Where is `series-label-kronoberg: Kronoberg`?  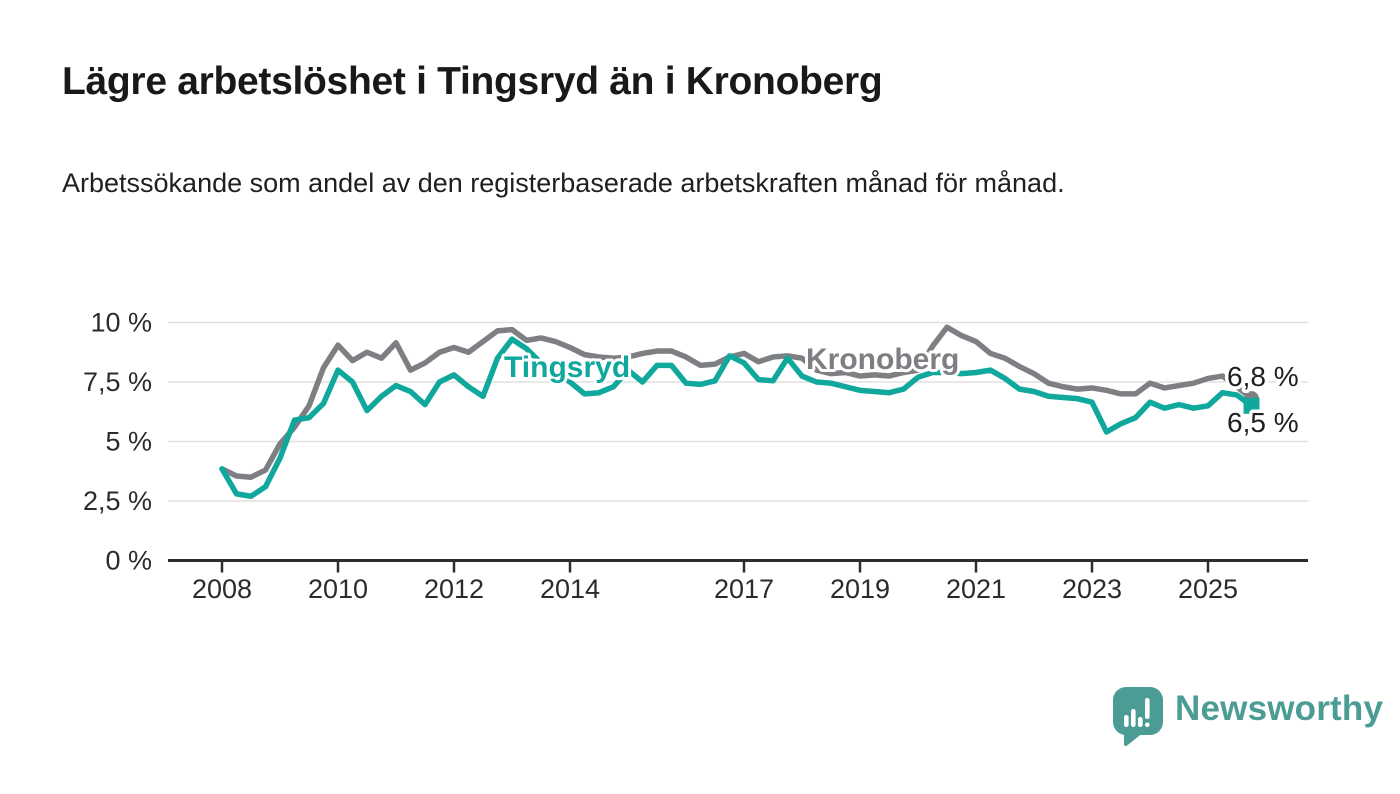 series-label-kronoberg: Kronoberg is located at coordinates (882, 359).